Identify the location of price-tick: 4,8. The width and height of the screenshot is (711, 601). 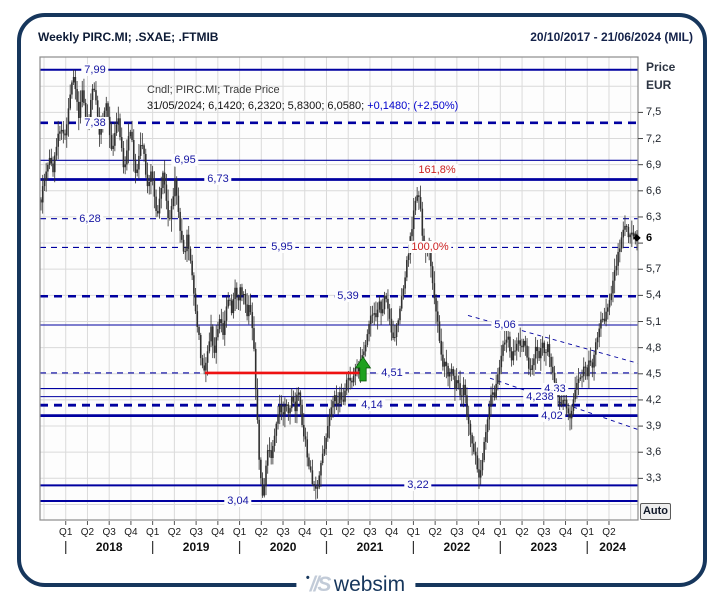
(654, 347).